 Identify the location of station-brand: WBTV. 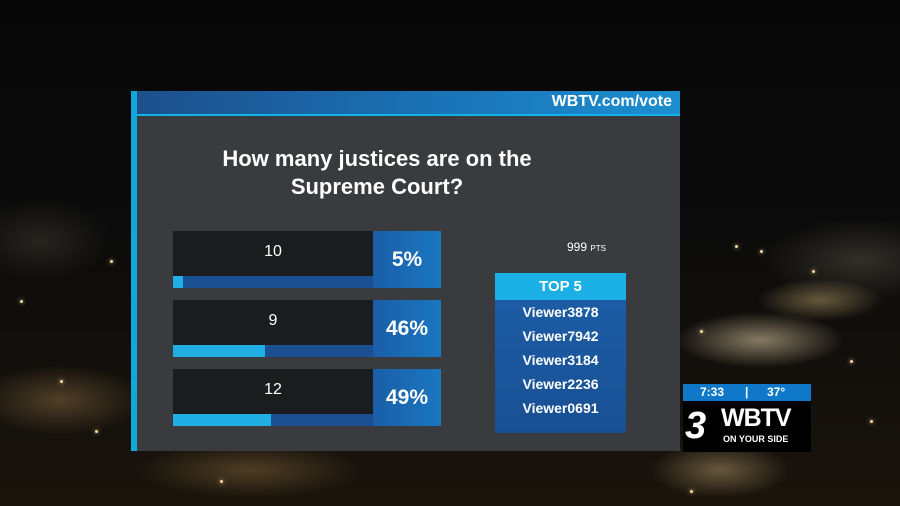
(756, 418).